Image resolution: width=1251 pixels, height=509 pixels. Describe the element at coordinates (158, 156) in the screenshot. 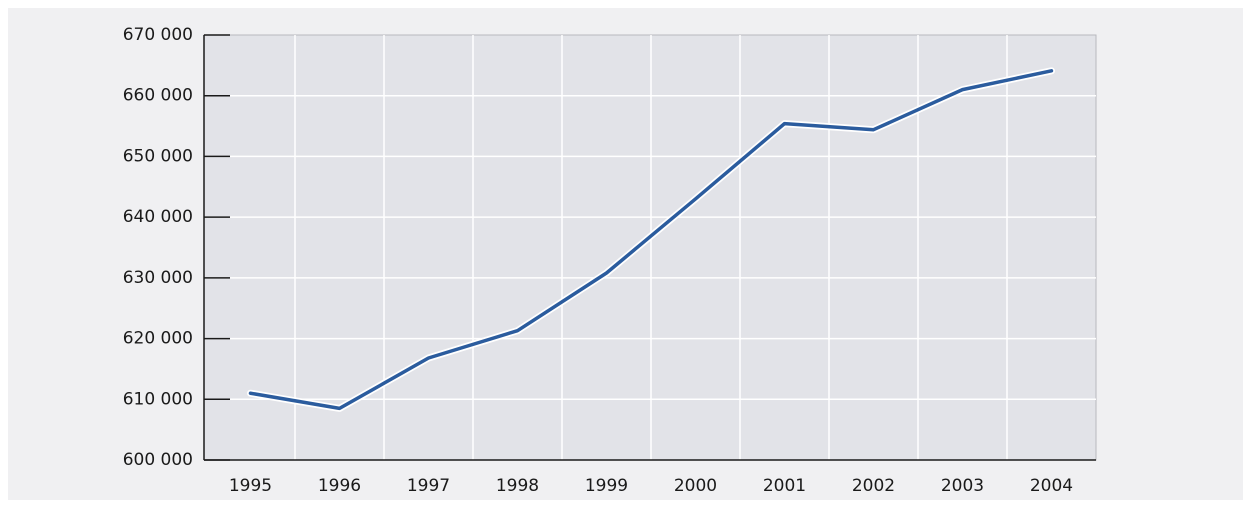

I see `y-tick-label: 650 000` at that location.